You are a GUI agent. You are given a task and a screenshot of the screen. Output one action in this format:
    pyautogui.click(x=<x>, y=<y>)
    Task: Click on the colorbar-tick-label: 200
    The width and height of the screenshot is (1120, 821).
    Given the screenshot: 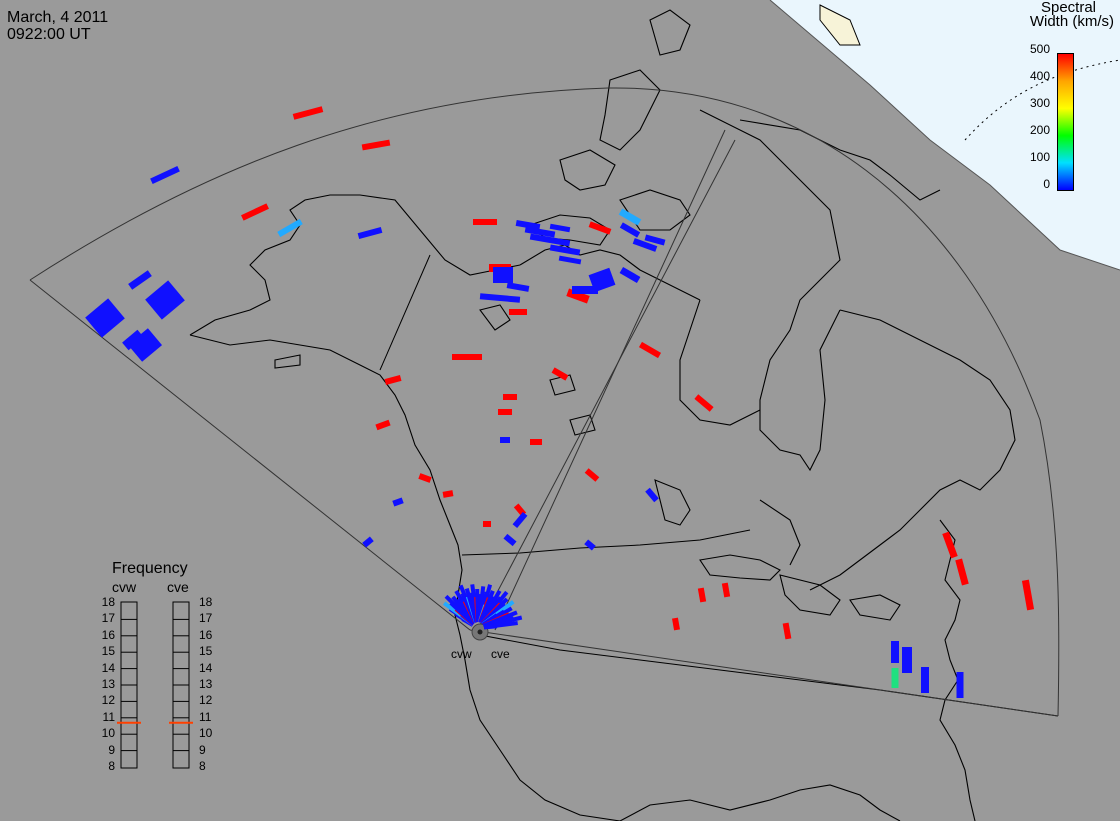 What is the action you would take?
    pyautogui.click(x=1039, y=130)
    